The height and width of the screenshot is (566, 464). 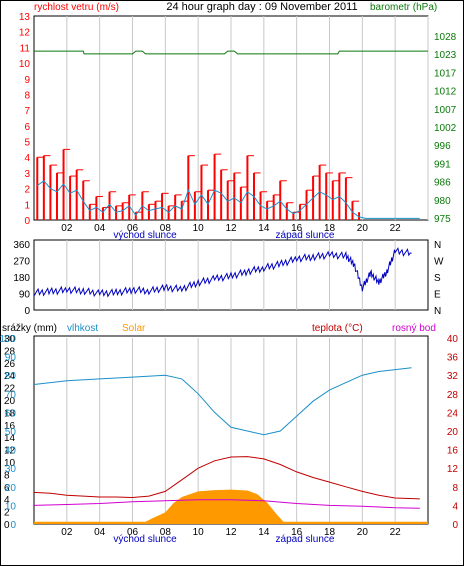 What do you see at coordinates (145, 235) in the screenshot?
I see `sunrise-label: východ slunce` at bounding box center [145, 235].